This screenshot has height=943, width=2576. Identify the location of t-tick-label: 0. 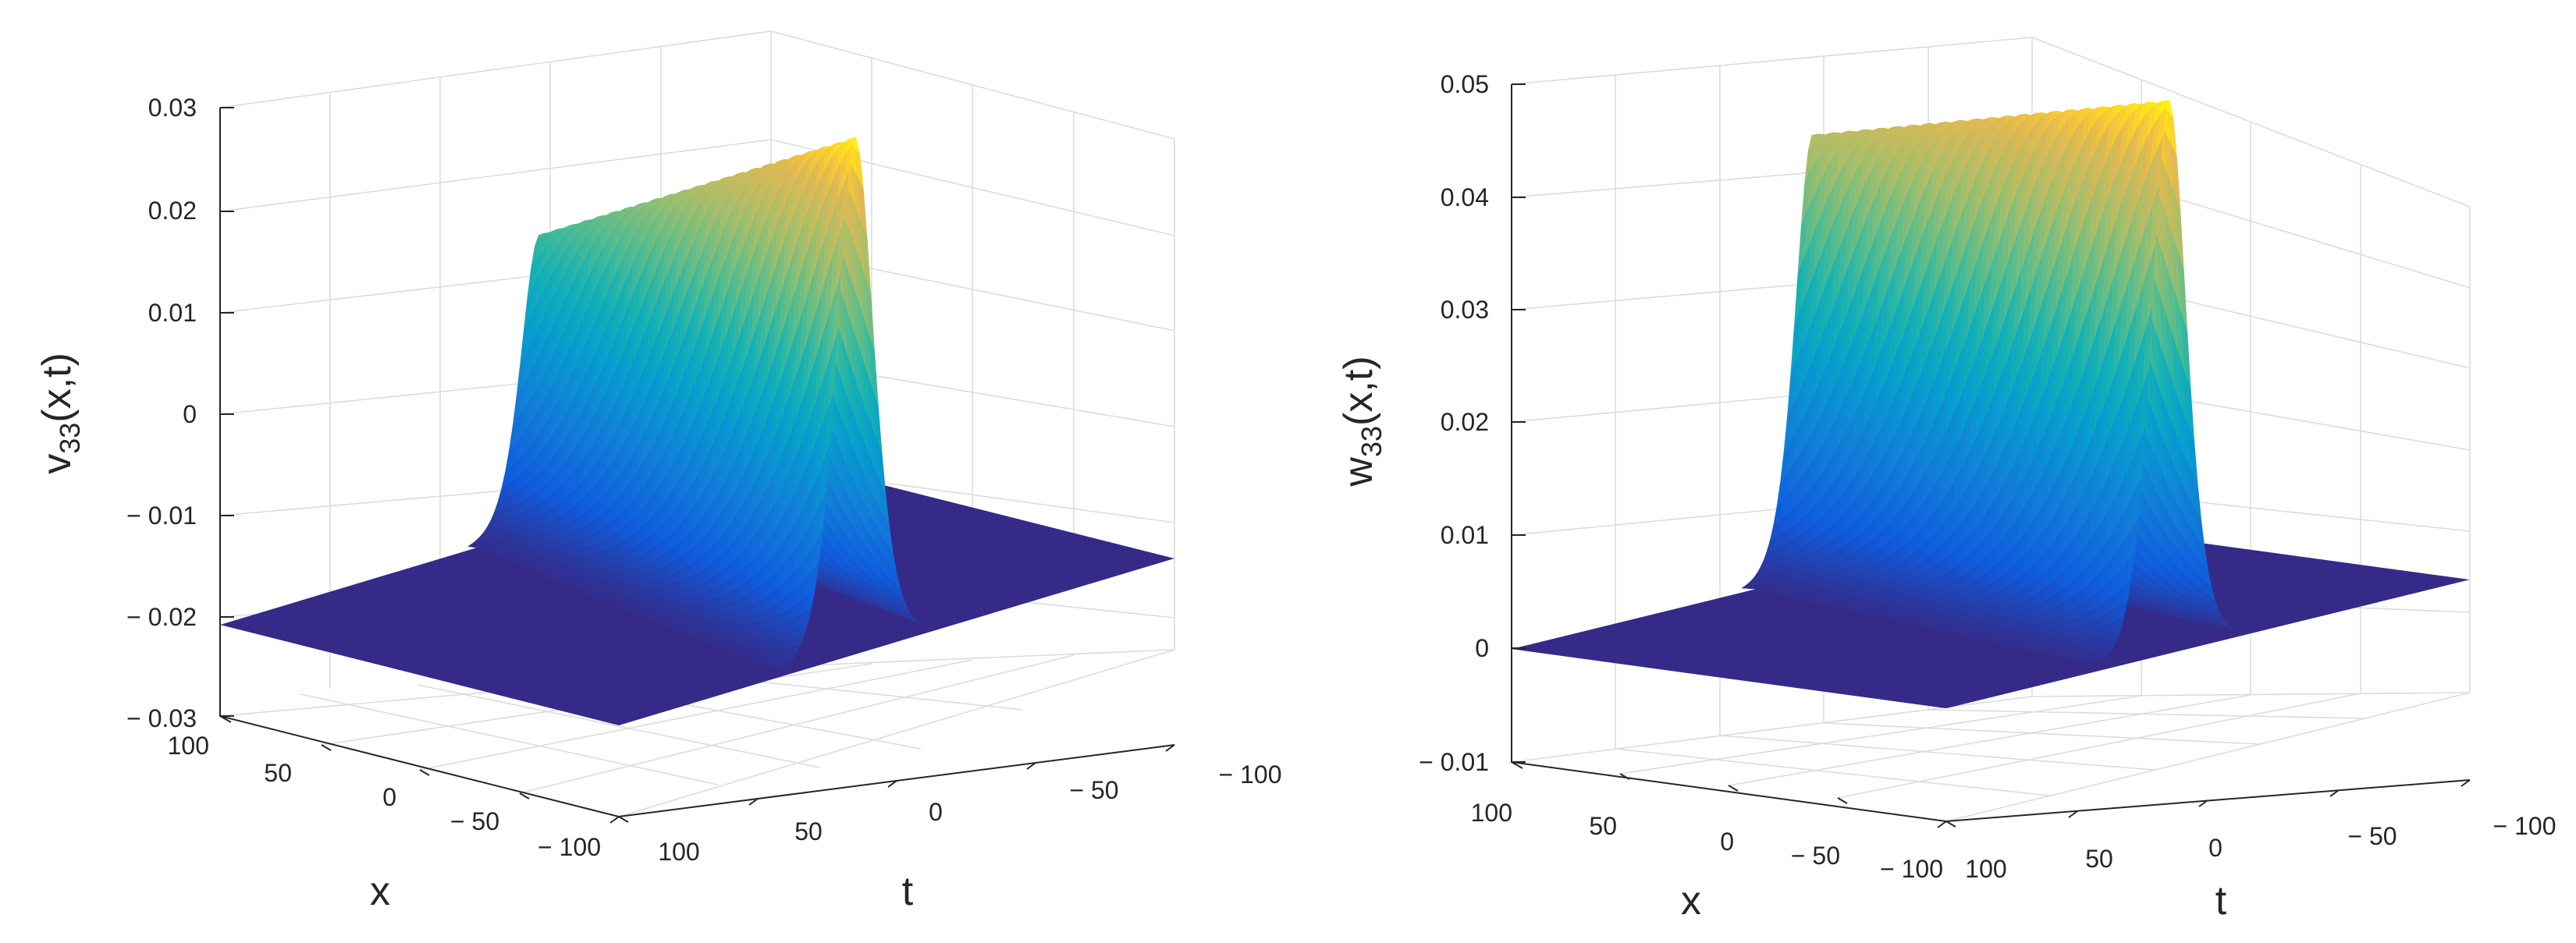
(936, 812).